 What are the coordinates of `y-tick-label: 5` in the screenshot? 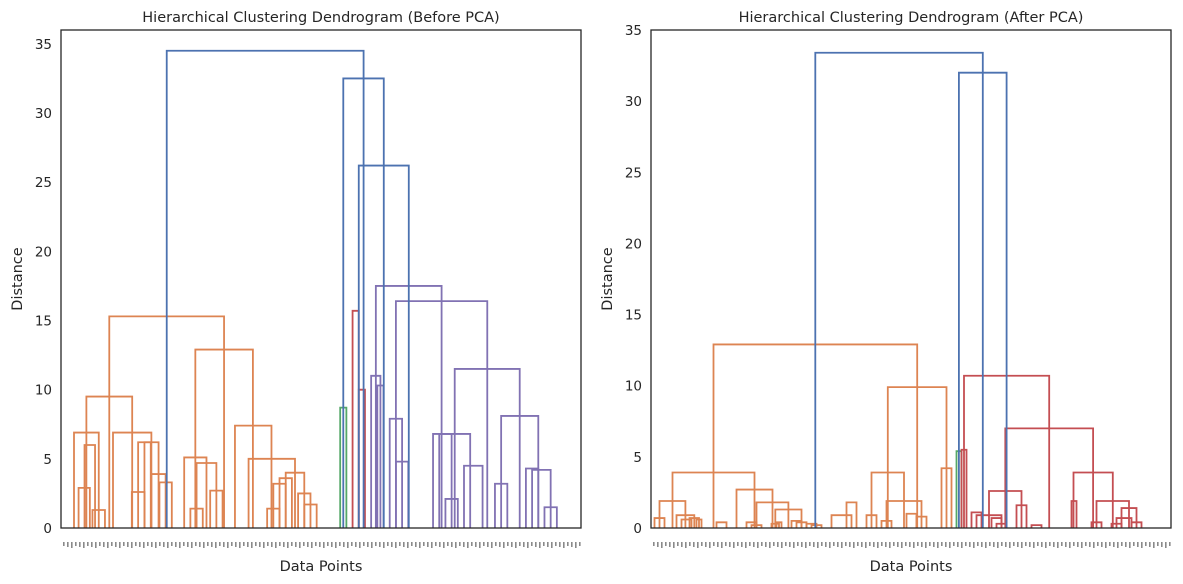 It's located at (47, 460).